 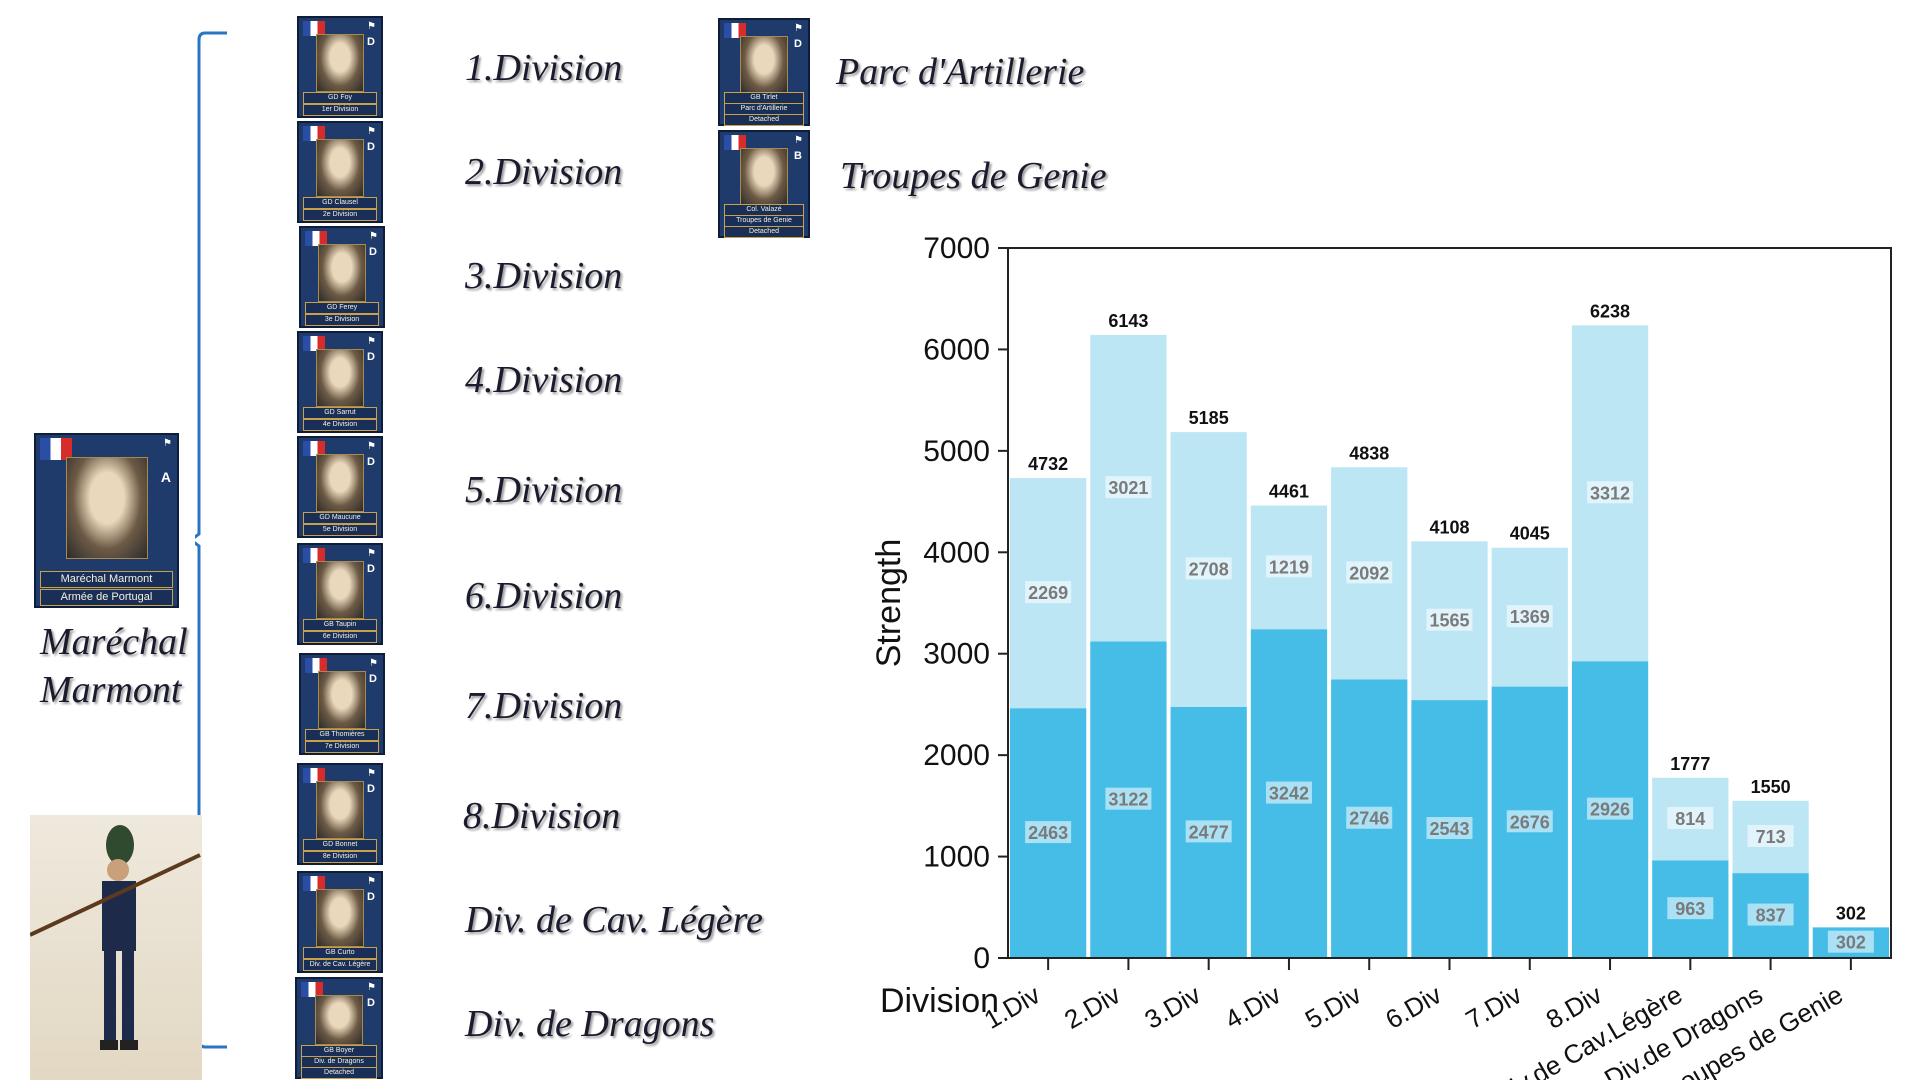 I want to click on total-label: 6143, so click(x=1128, y=321).